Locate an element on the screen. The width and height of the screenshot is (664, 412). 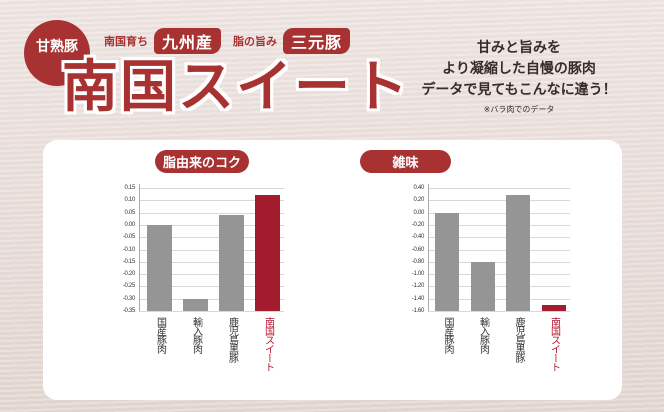
y-tick-label: -0.25 is located at coordinates (128, 286).